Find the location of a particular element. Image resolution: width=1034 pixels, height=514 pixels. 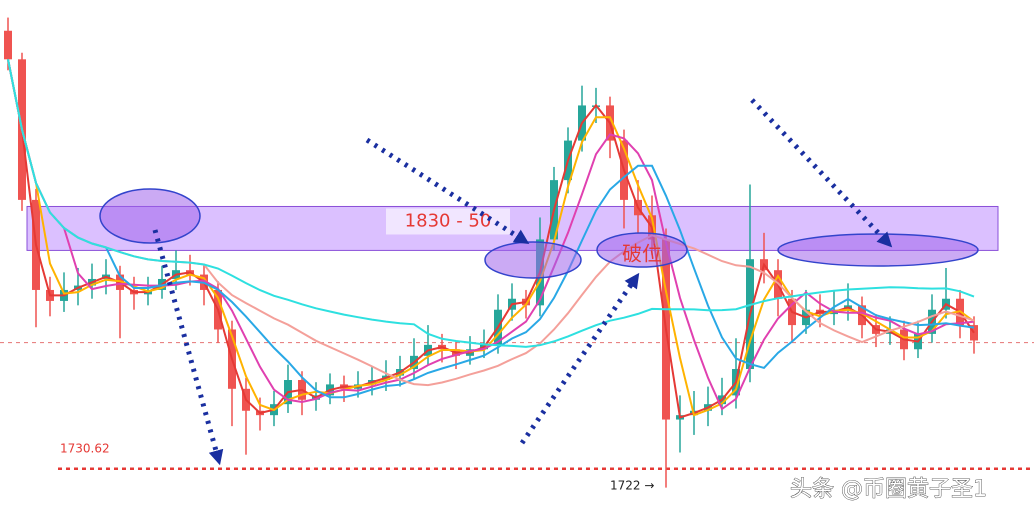

break-label: 破位 is located at coordinates (642, 254).